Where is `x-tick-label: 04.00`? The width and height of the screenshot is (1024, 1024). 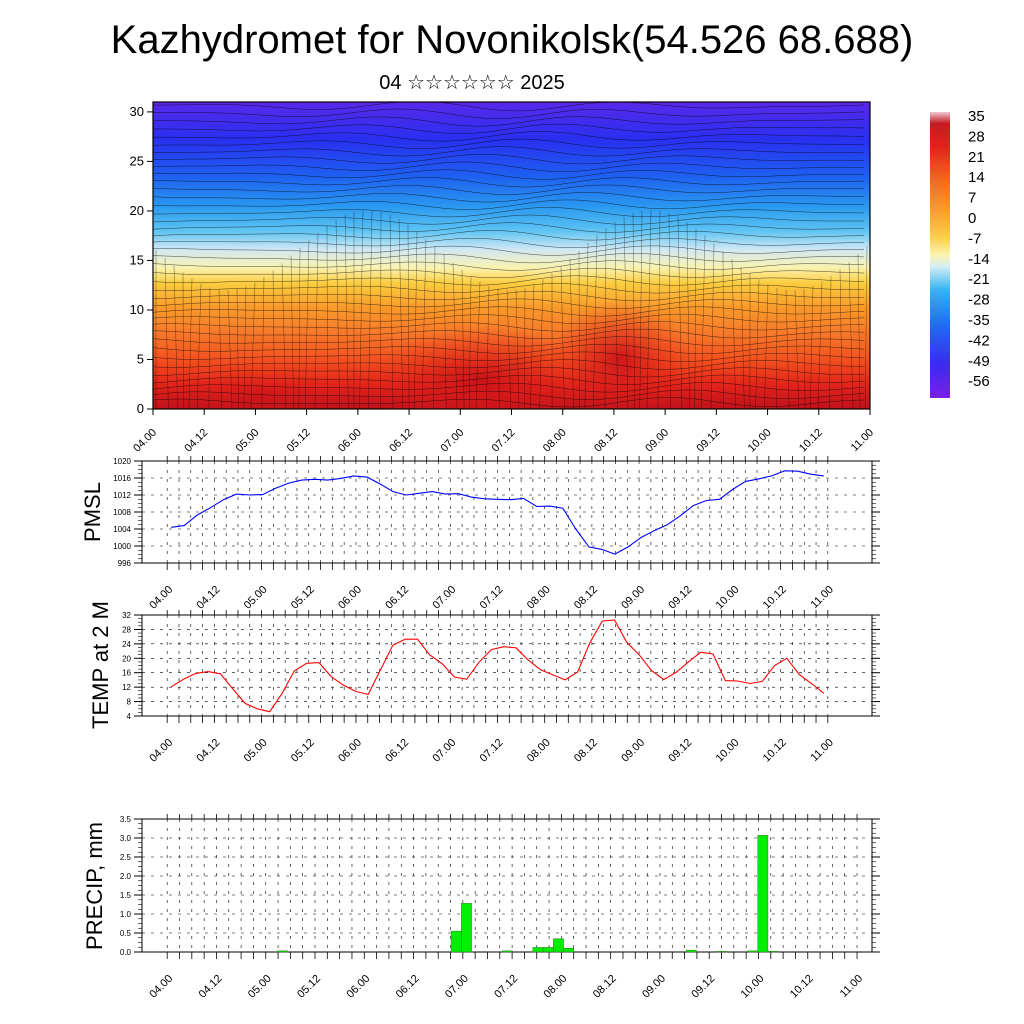 x-tick-label: 04.00 is located at coordinates (161, 598).